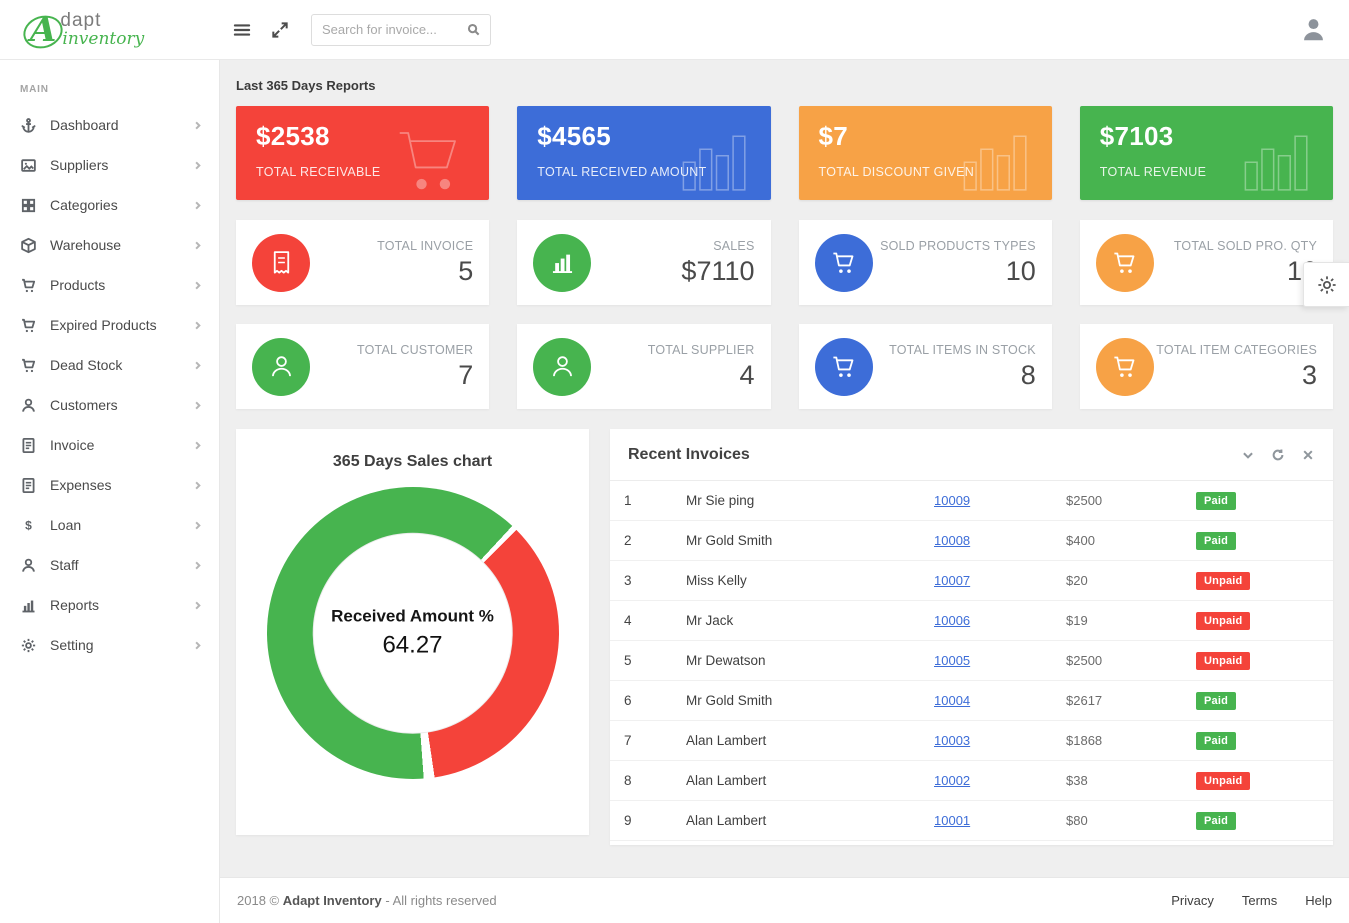 This screenshot has height=923, width=1349. What do you see at coordinates (84, 405) in the screenshot?
I see `sidebar-item-label: Customers` at bounding box center [84, 405].